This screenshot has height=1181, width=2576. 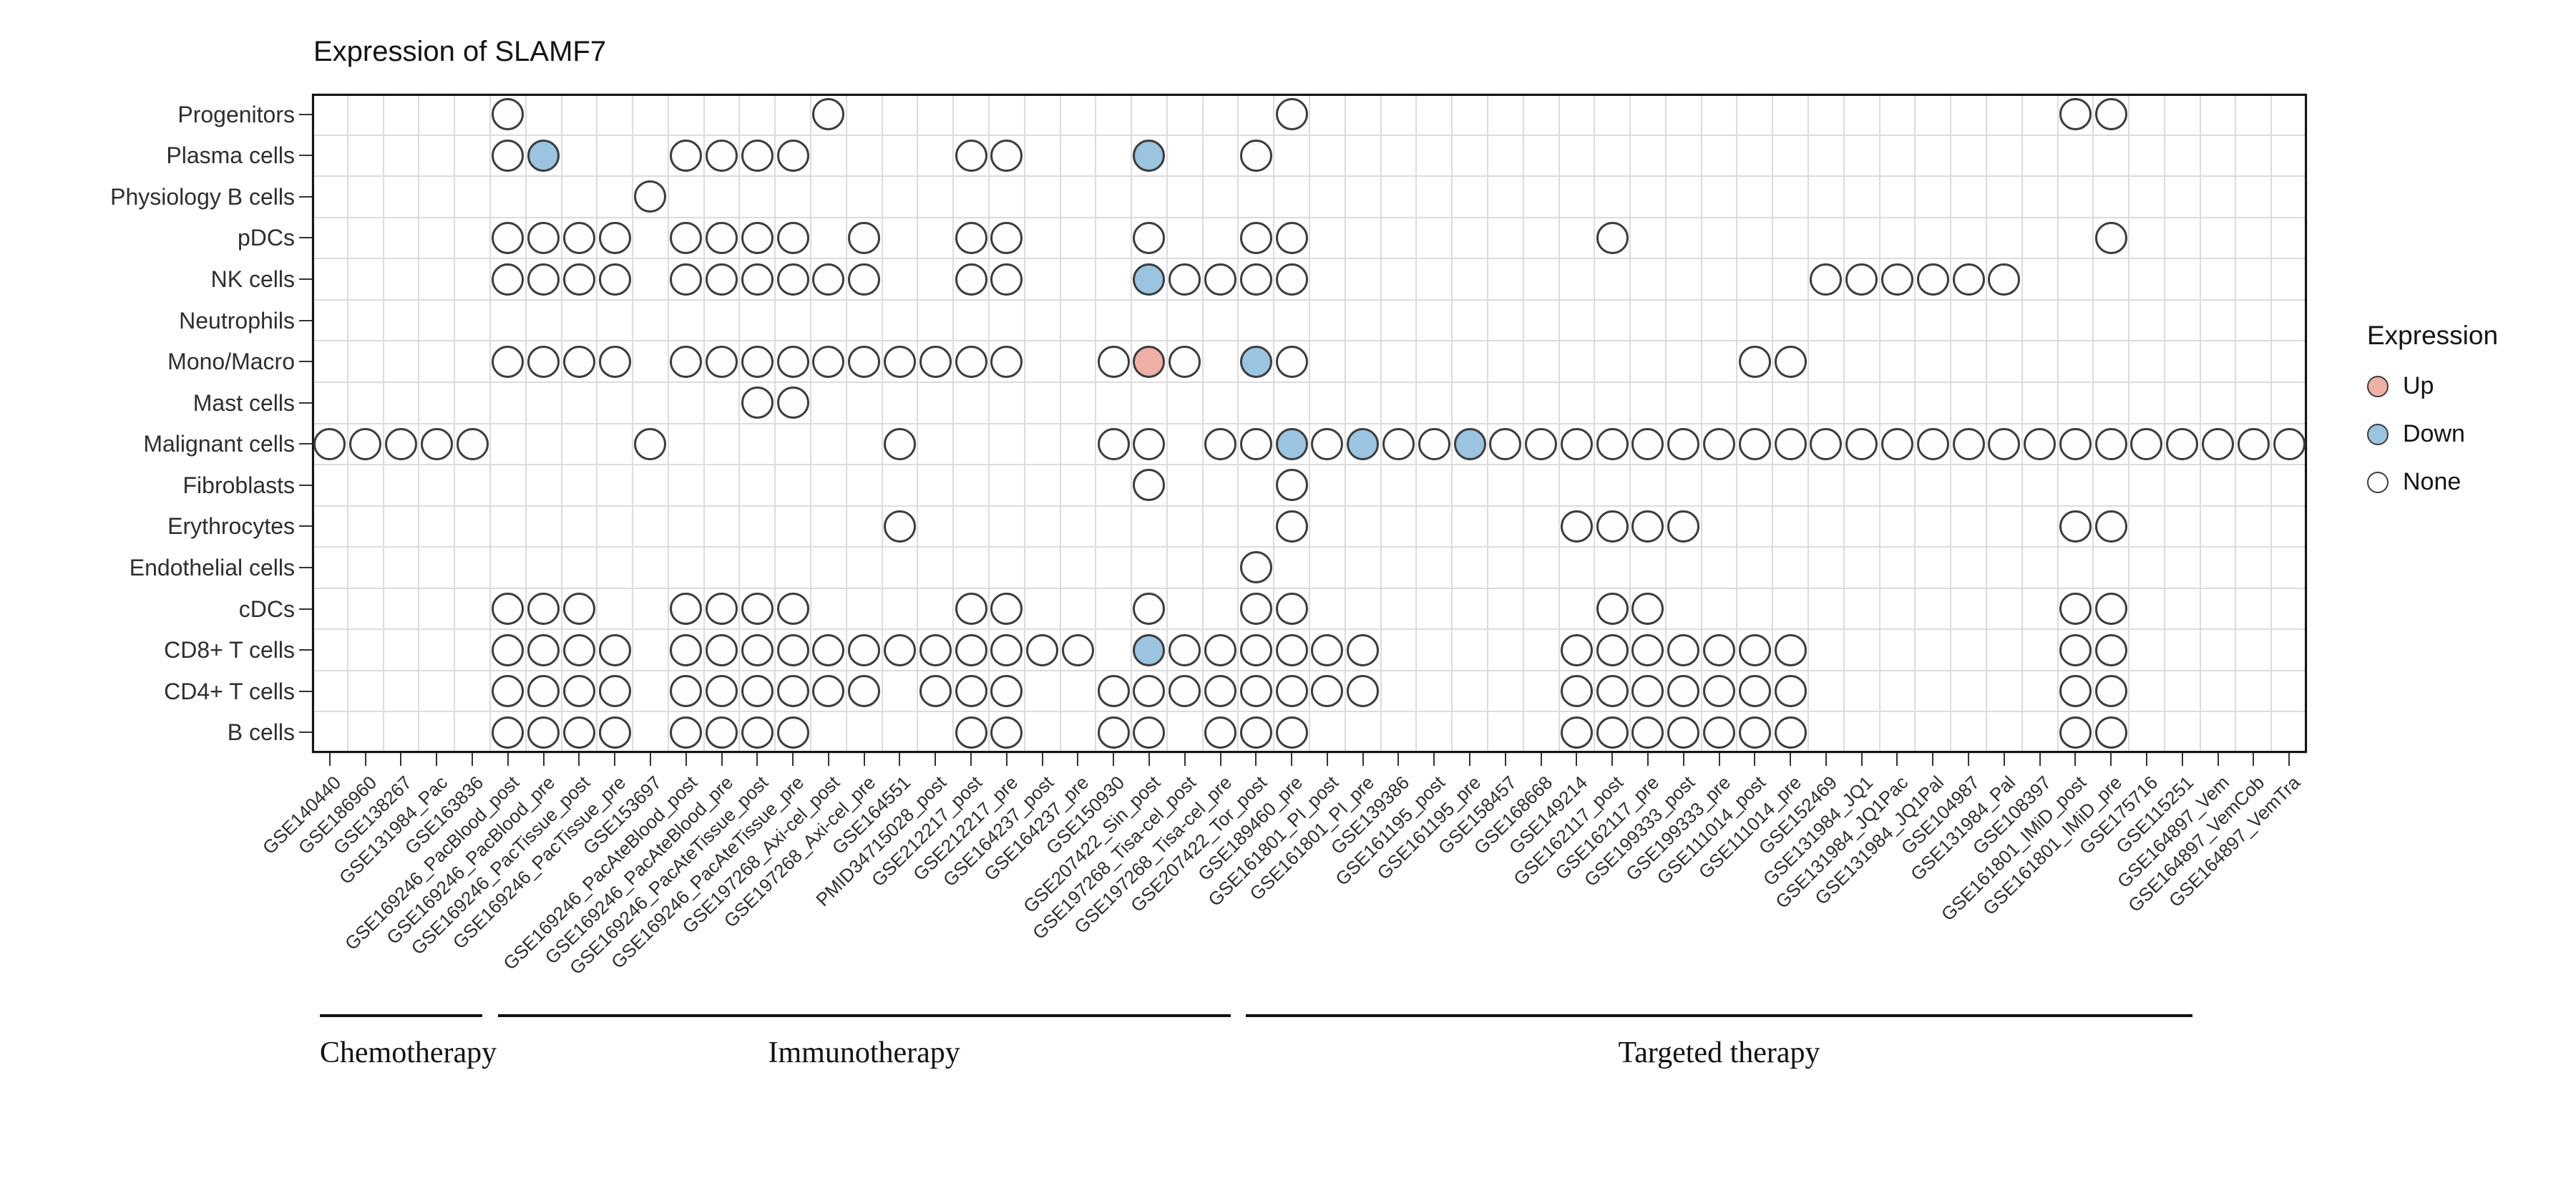 What do you see at coordinates (2432, 386) in the screenshot?
I see `legend-item-up: Up` at bounding box center [2432, 386].